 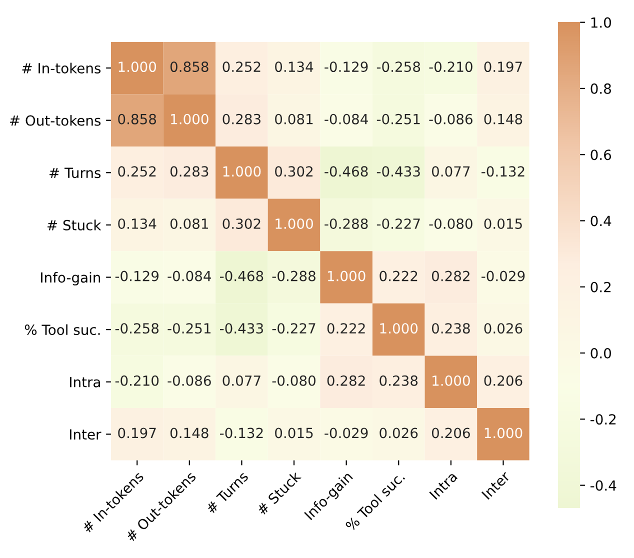 I want to click on y-tick-label: Inter, so click(x=86, y=434).